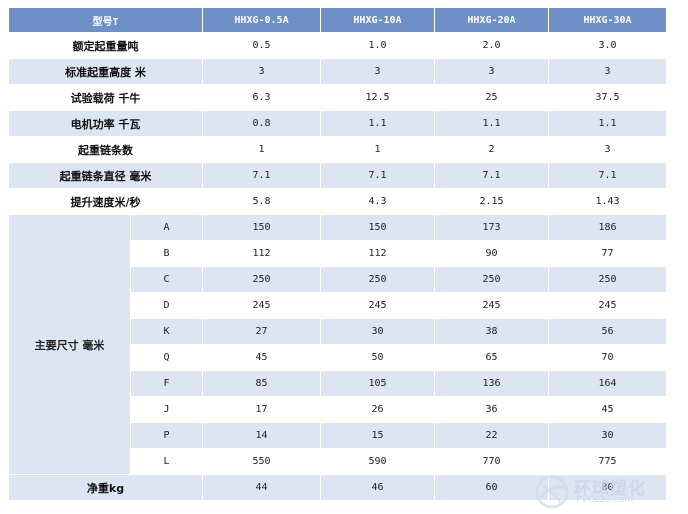 This screenshot has height=514, width=688. Describe the element at coordinates (607, 20) in the screenshot. I see `header-col-4: HHXG-30A` at that location.